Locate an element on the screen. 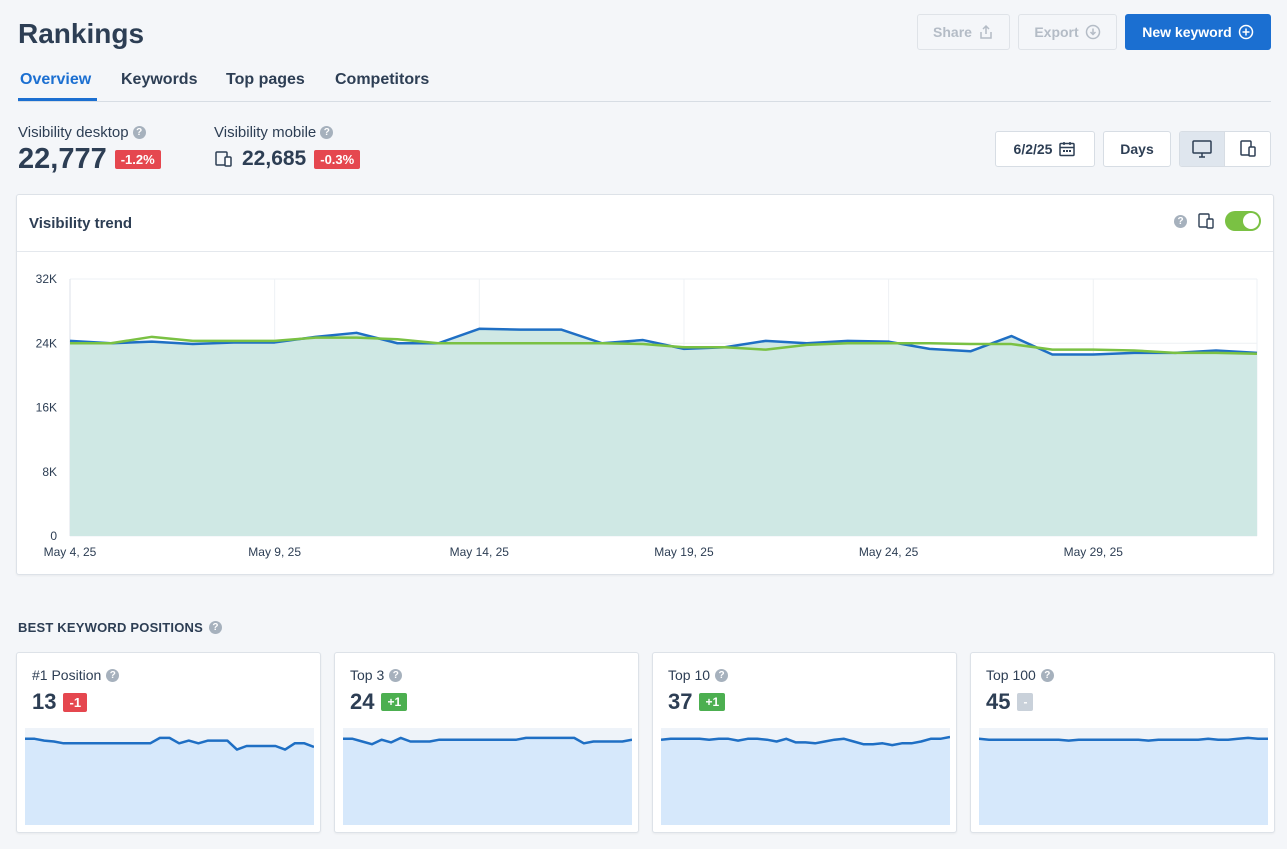  active-tab-indicator is located at coordinates (57, 99).